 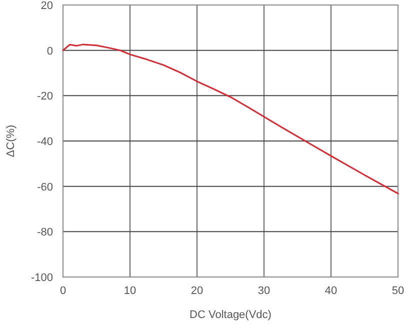 I want to click on x-tick-label: 40, so click(x=331, y=291).